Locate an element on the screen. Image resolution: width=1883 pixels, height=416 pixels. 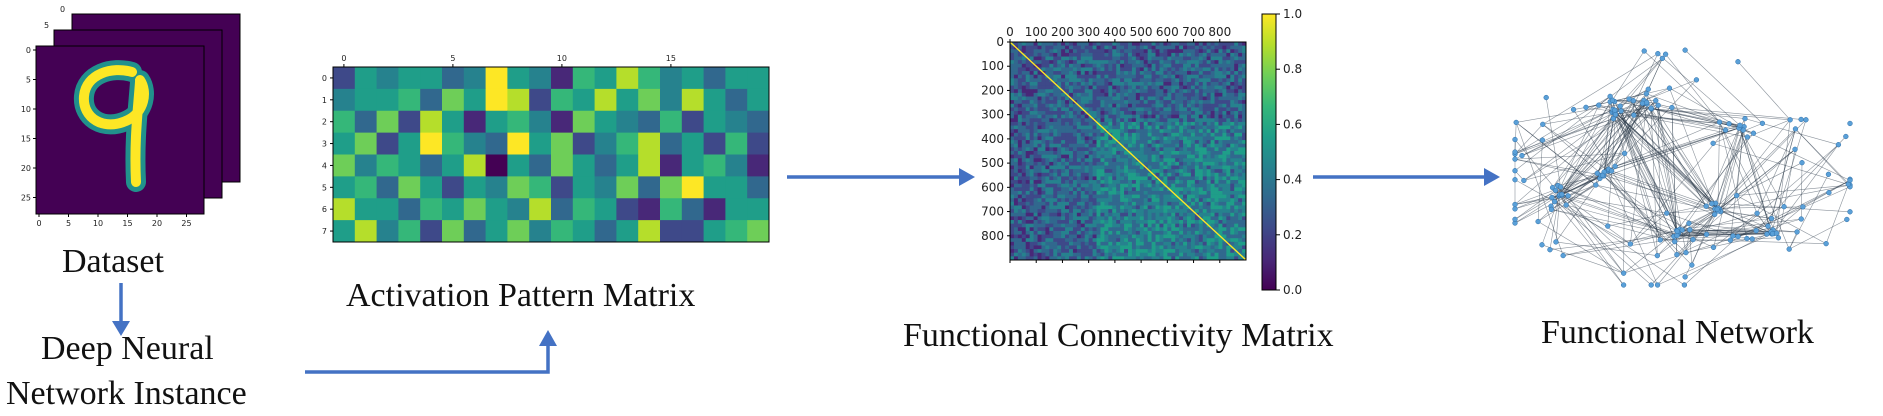
connectivity-y-tick: 700 is located at coordinates (992, 212).